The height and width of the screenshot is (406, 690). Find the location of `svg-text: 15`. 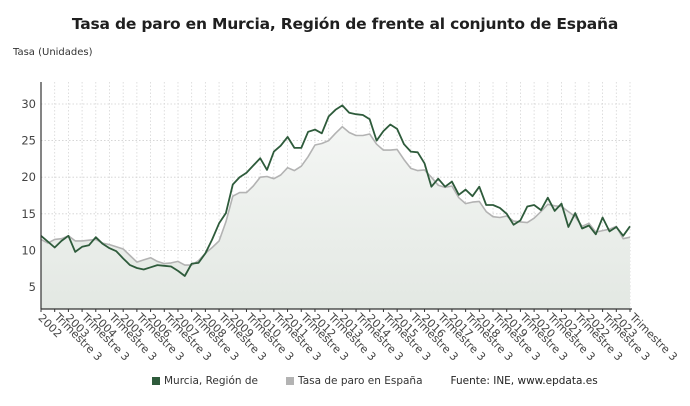

svg-text: 15 is located at coordinates (28, 214).